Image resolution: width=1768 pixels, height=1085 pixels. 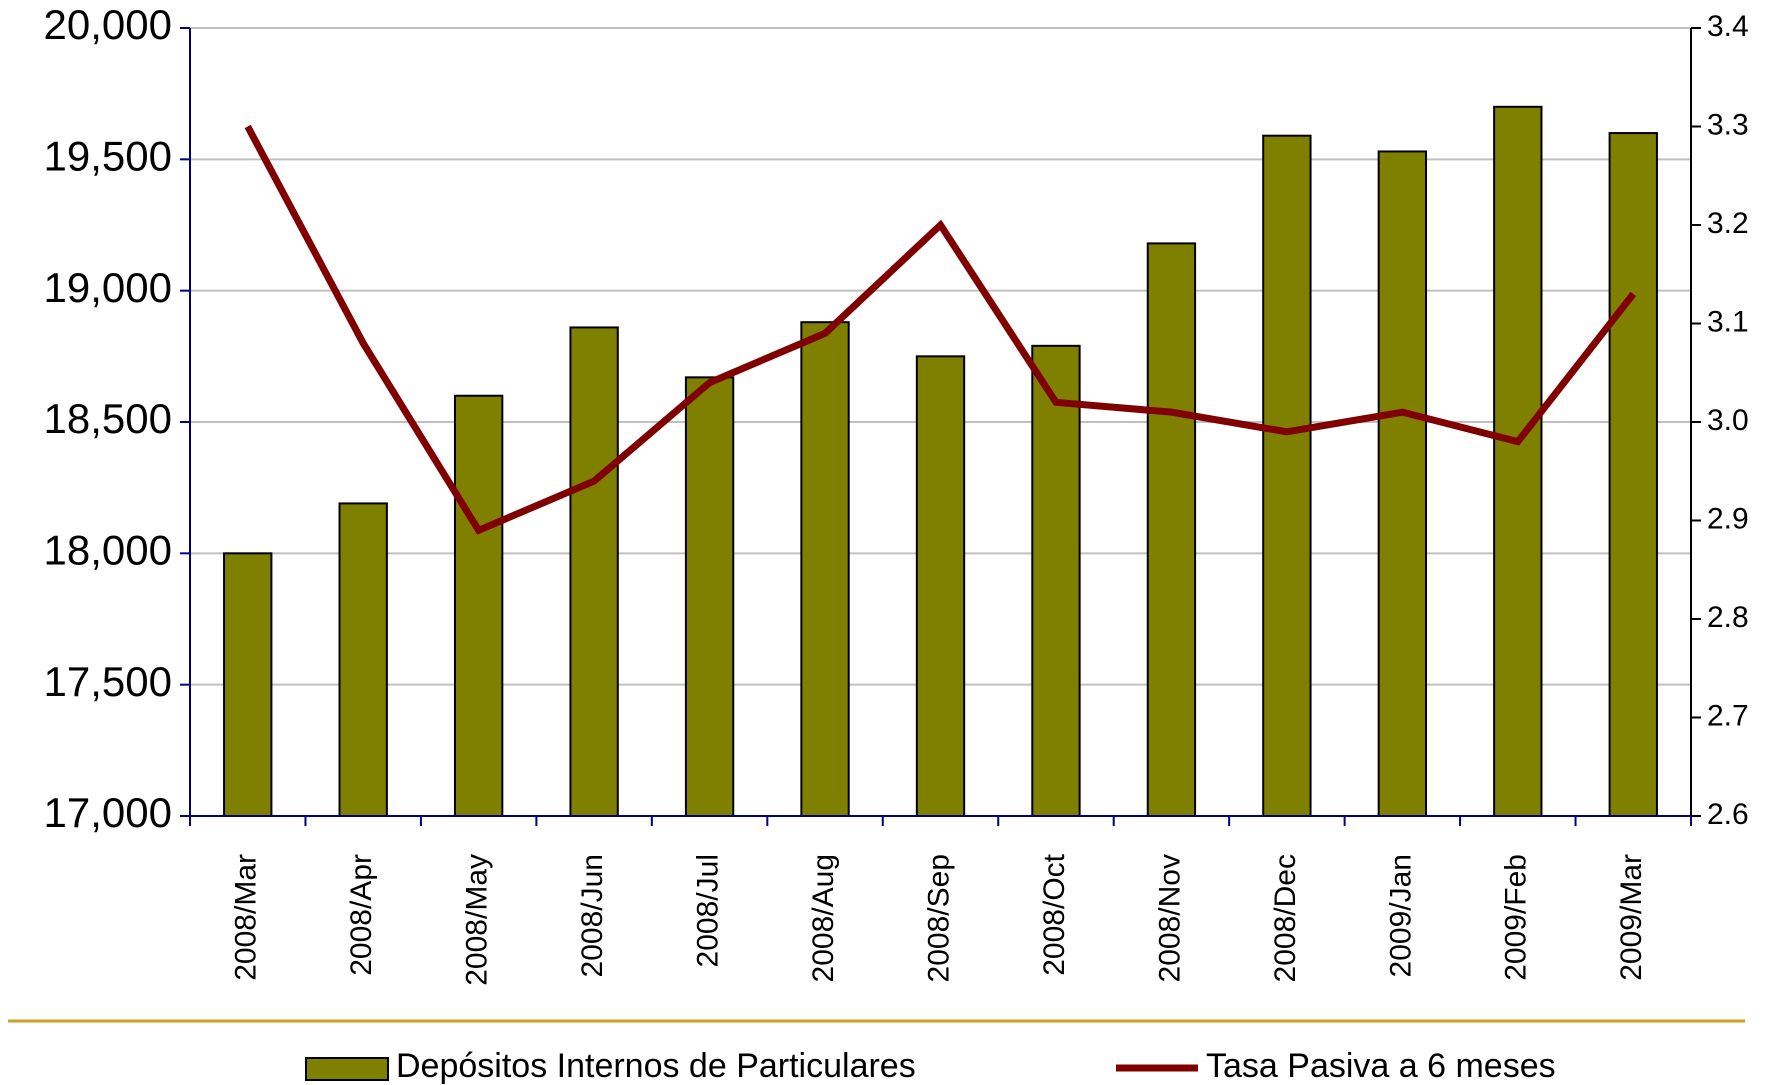 I want to click on x-tick-label: 2009/Mar, so click(x=1631, y=917).